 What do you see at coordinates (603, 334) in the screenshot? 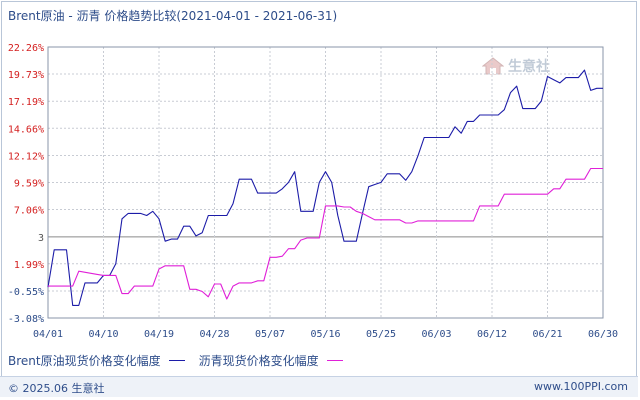
I see `x-tick-label: 06/30` at bounding box center [603, 334].